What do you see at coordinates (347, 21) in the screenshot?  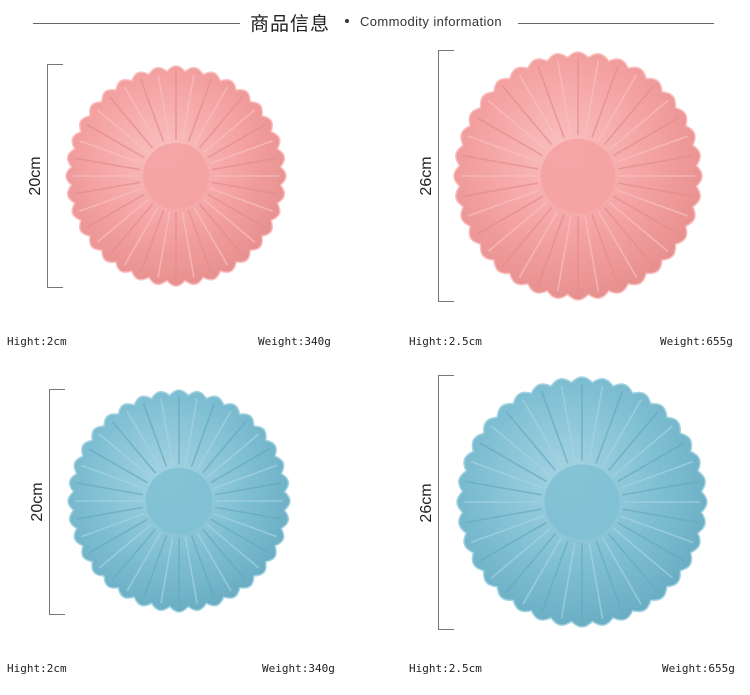 I see `header-dot` at bounding box center [347, 21].